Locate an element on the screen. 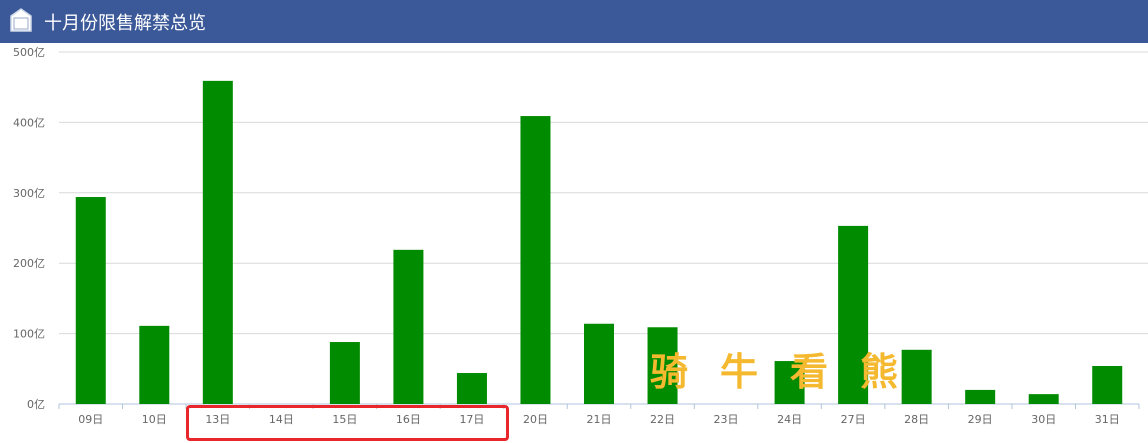  x-tick-label: 31日 is located at coordinates (1107, 419).